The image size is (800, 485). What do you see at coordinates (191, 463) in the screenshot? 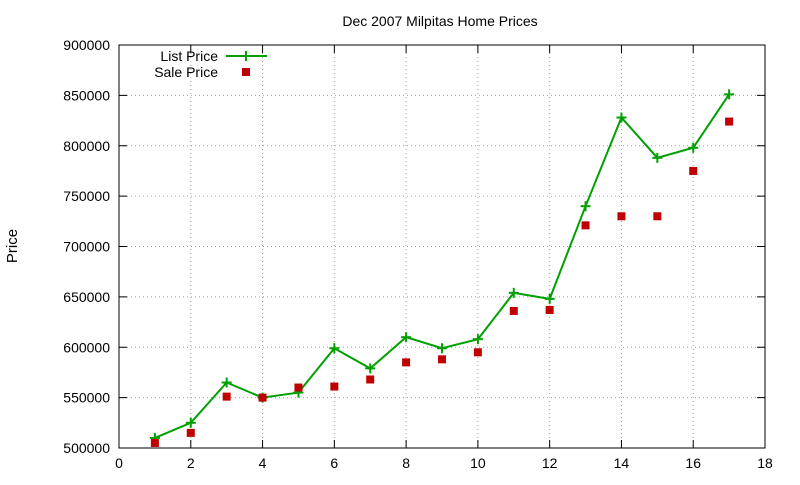
I see `x-tick-label: 2` at bounding box center [191, 463].